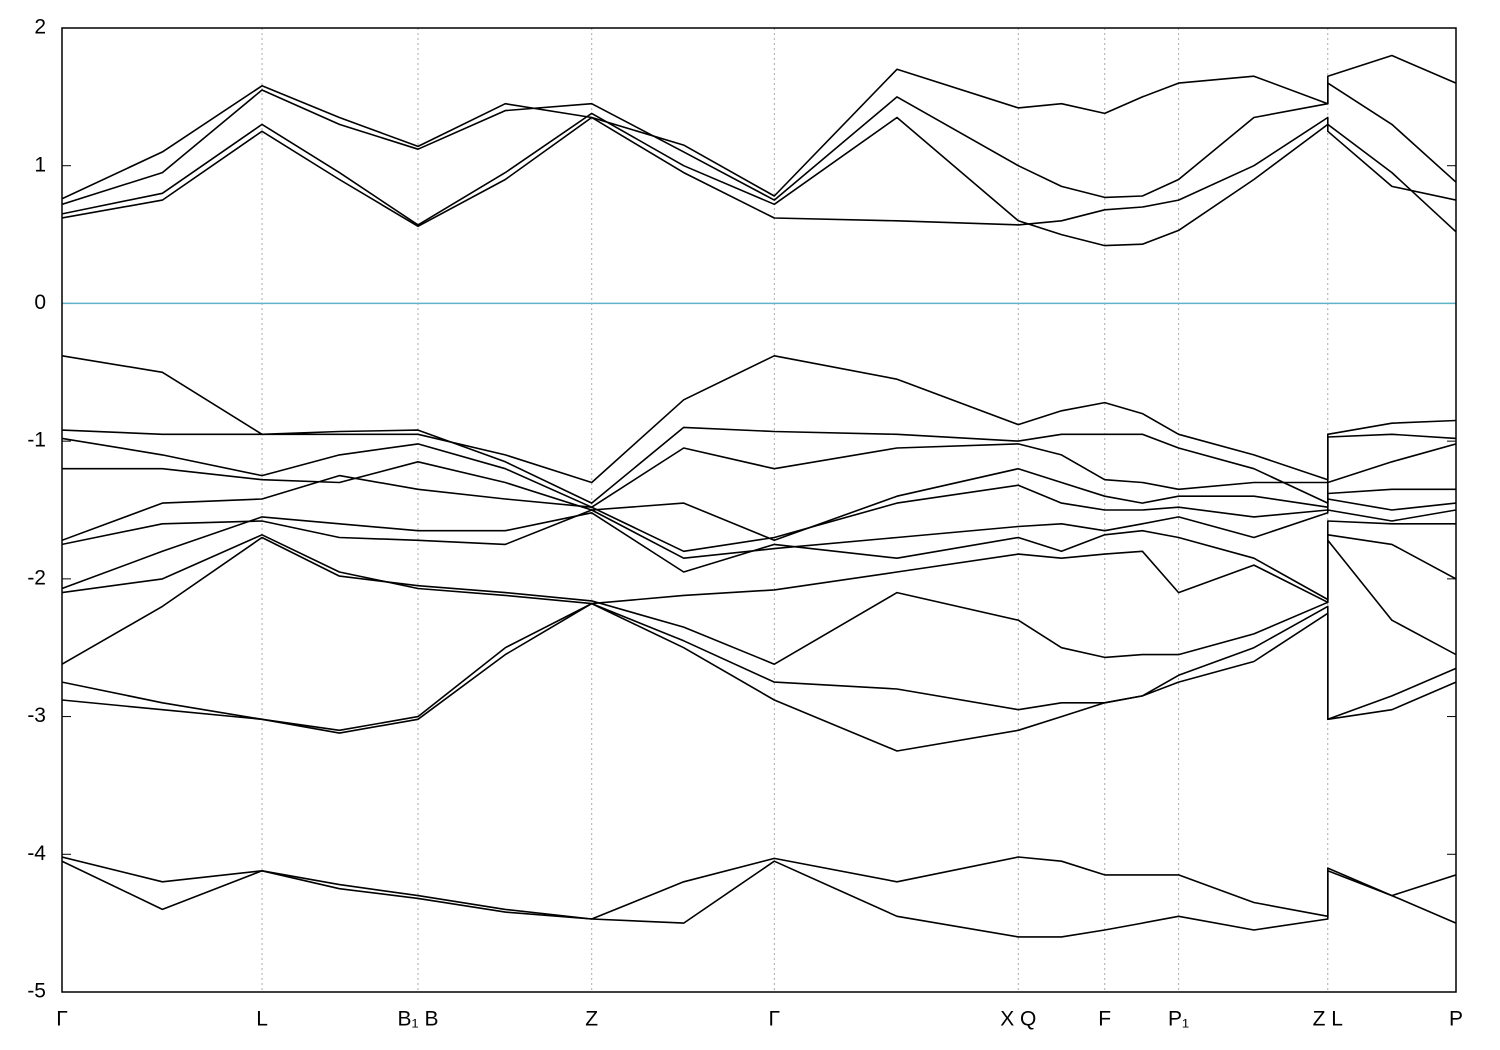  What do you see at coordinates (36, 853) in the screenshot?
I see `y-tick-label: -4` at bounding box center [36, 853].